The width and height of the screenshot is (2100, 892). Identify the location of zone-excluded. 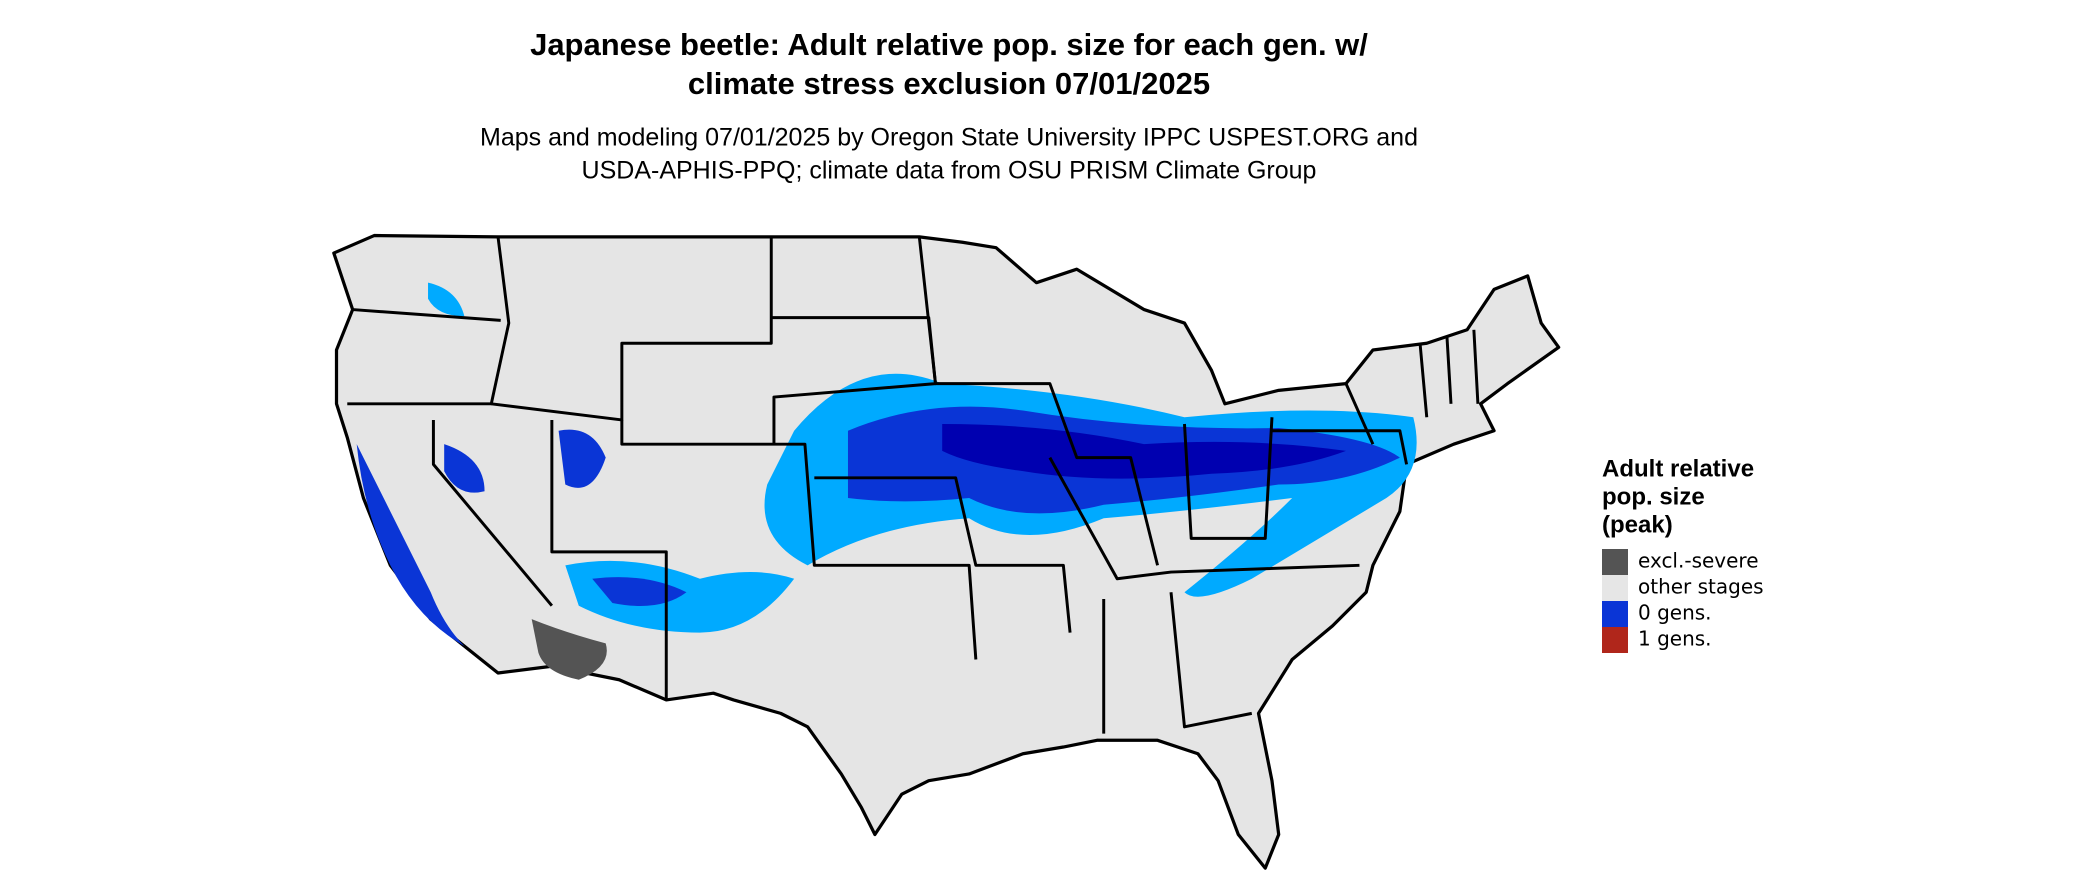
(569, 649).